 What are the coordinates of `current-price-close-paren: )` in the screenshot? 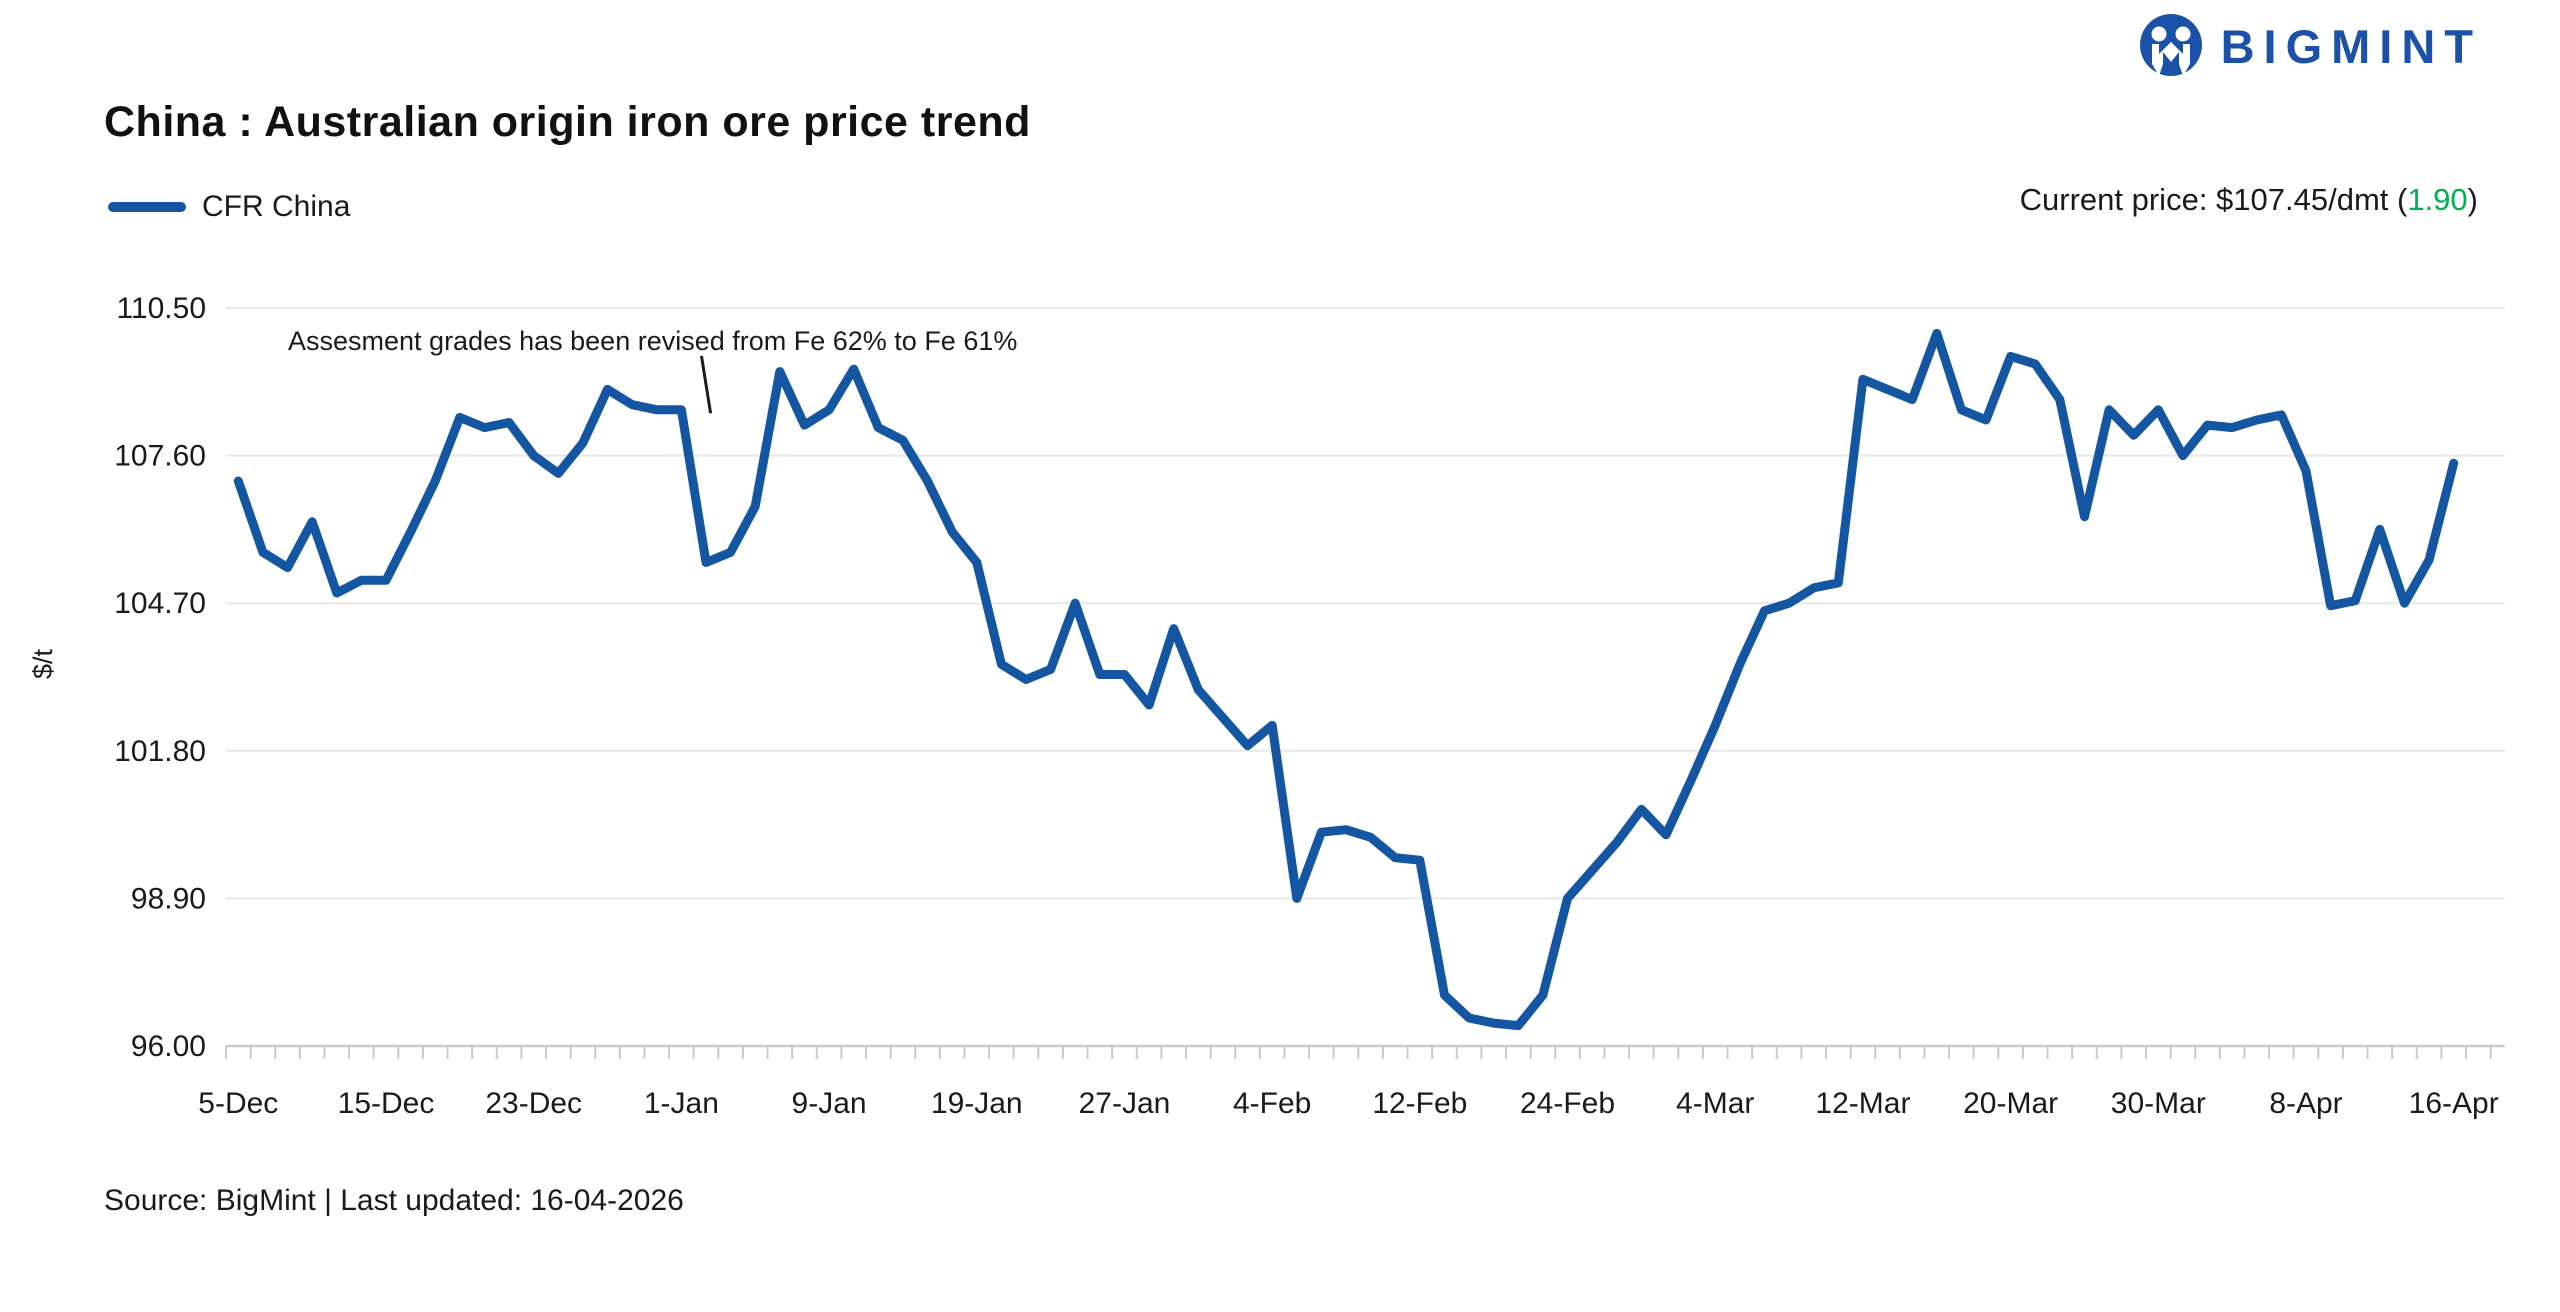 It's located at (2472, 199).